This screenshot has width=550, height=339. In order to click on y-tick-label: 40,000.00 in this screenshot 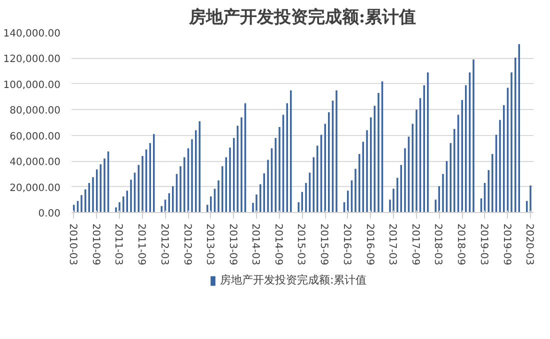, I will do `click(35, 162)`.